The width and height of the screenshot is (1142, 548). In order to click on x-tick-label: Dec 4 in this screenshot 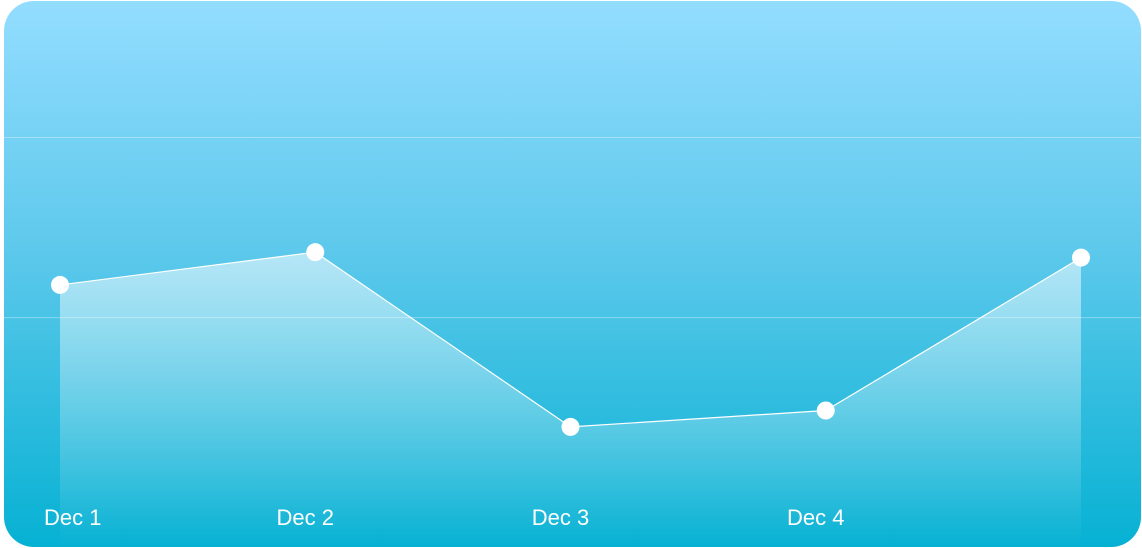, I will do `click(815, 517)`.